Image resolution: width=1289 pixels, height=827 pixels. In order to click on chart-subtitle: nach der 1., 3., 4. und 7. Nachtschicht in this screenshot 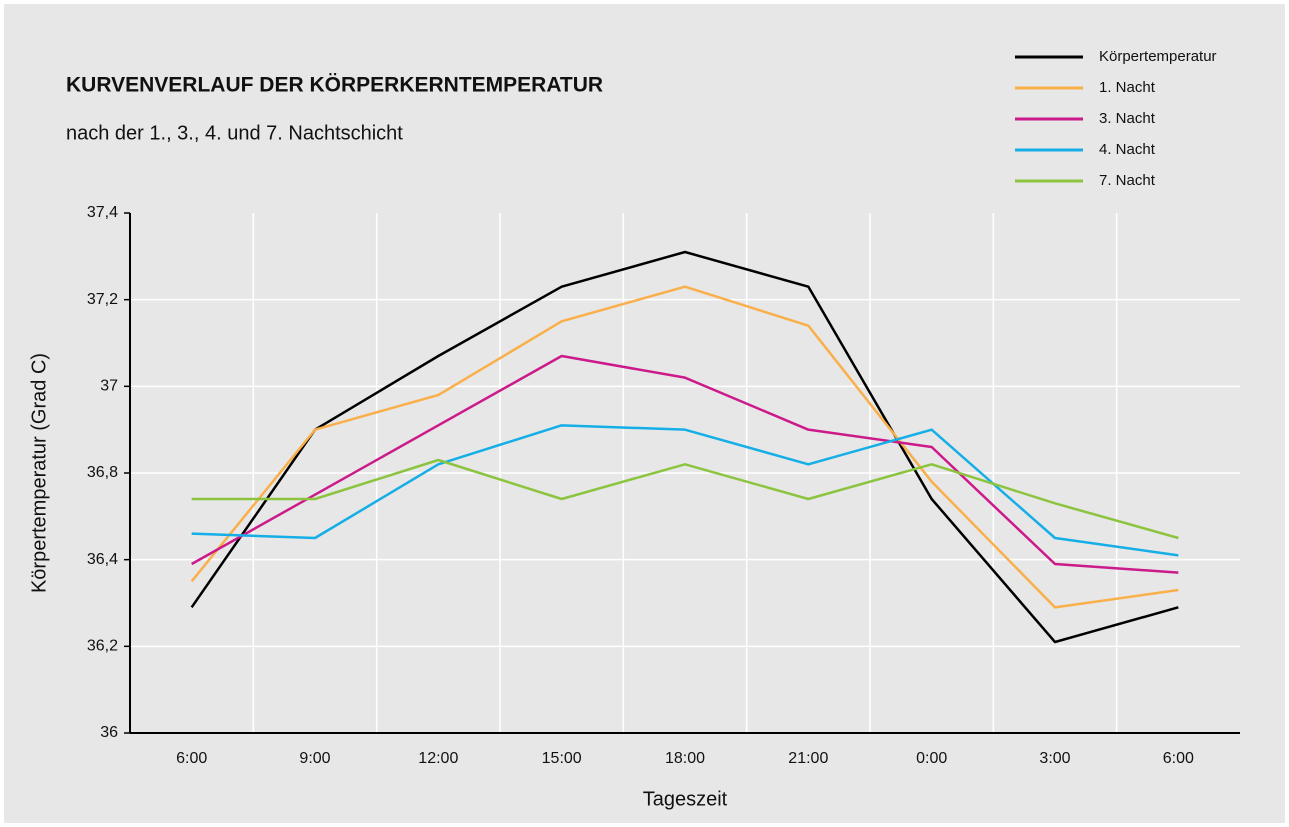, I will do `click(234, 133)`.